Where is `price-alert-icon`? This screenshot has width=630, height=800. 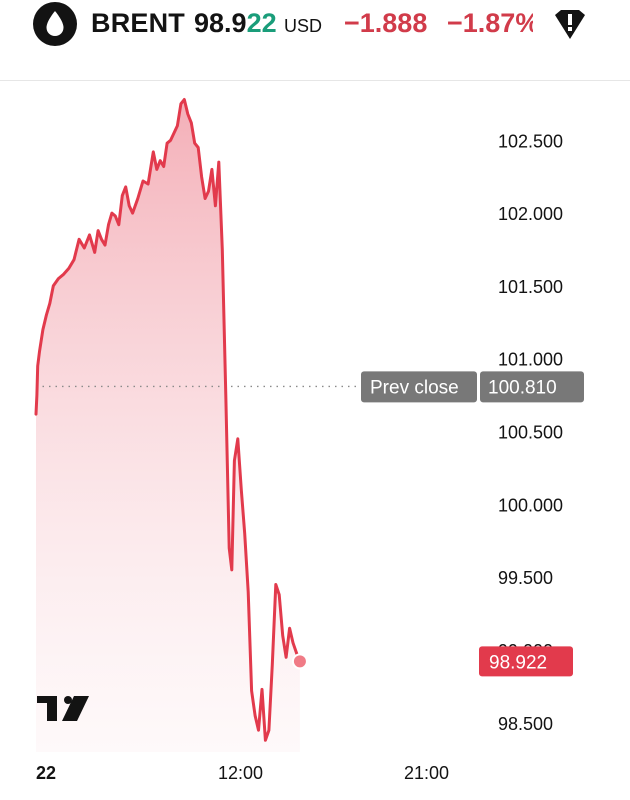 price-alert-icon is located at coordinates (570, 24).